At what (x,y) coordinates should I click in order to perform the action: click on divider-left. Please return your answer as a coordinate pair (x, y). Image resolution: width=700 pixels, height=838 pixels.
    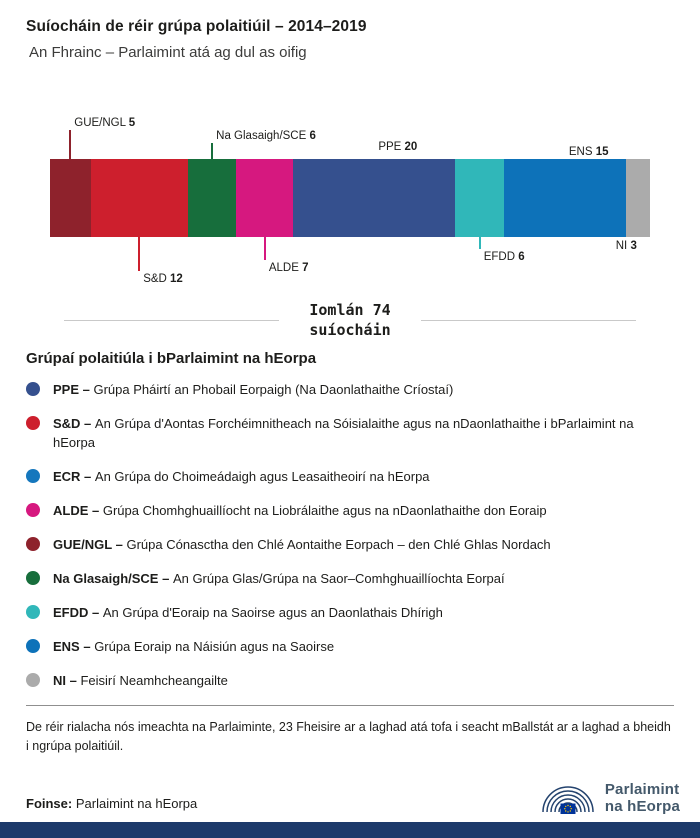
    Looking at the image, I should click on (172, 320).